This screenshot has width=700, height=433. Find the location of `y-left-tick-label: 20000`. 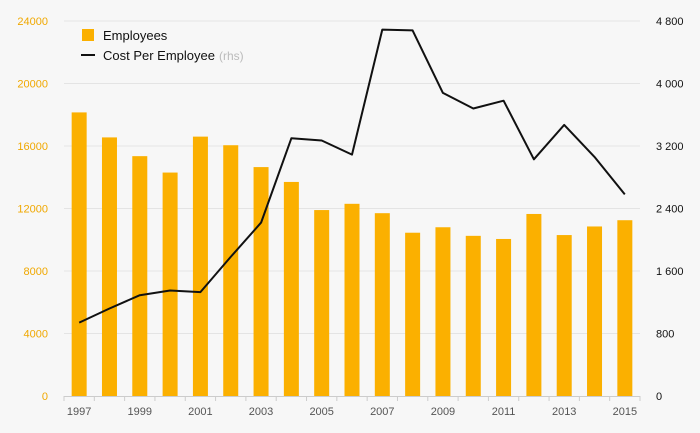

y-left-tick-label: 20000 is located at coordinates (32, 85).